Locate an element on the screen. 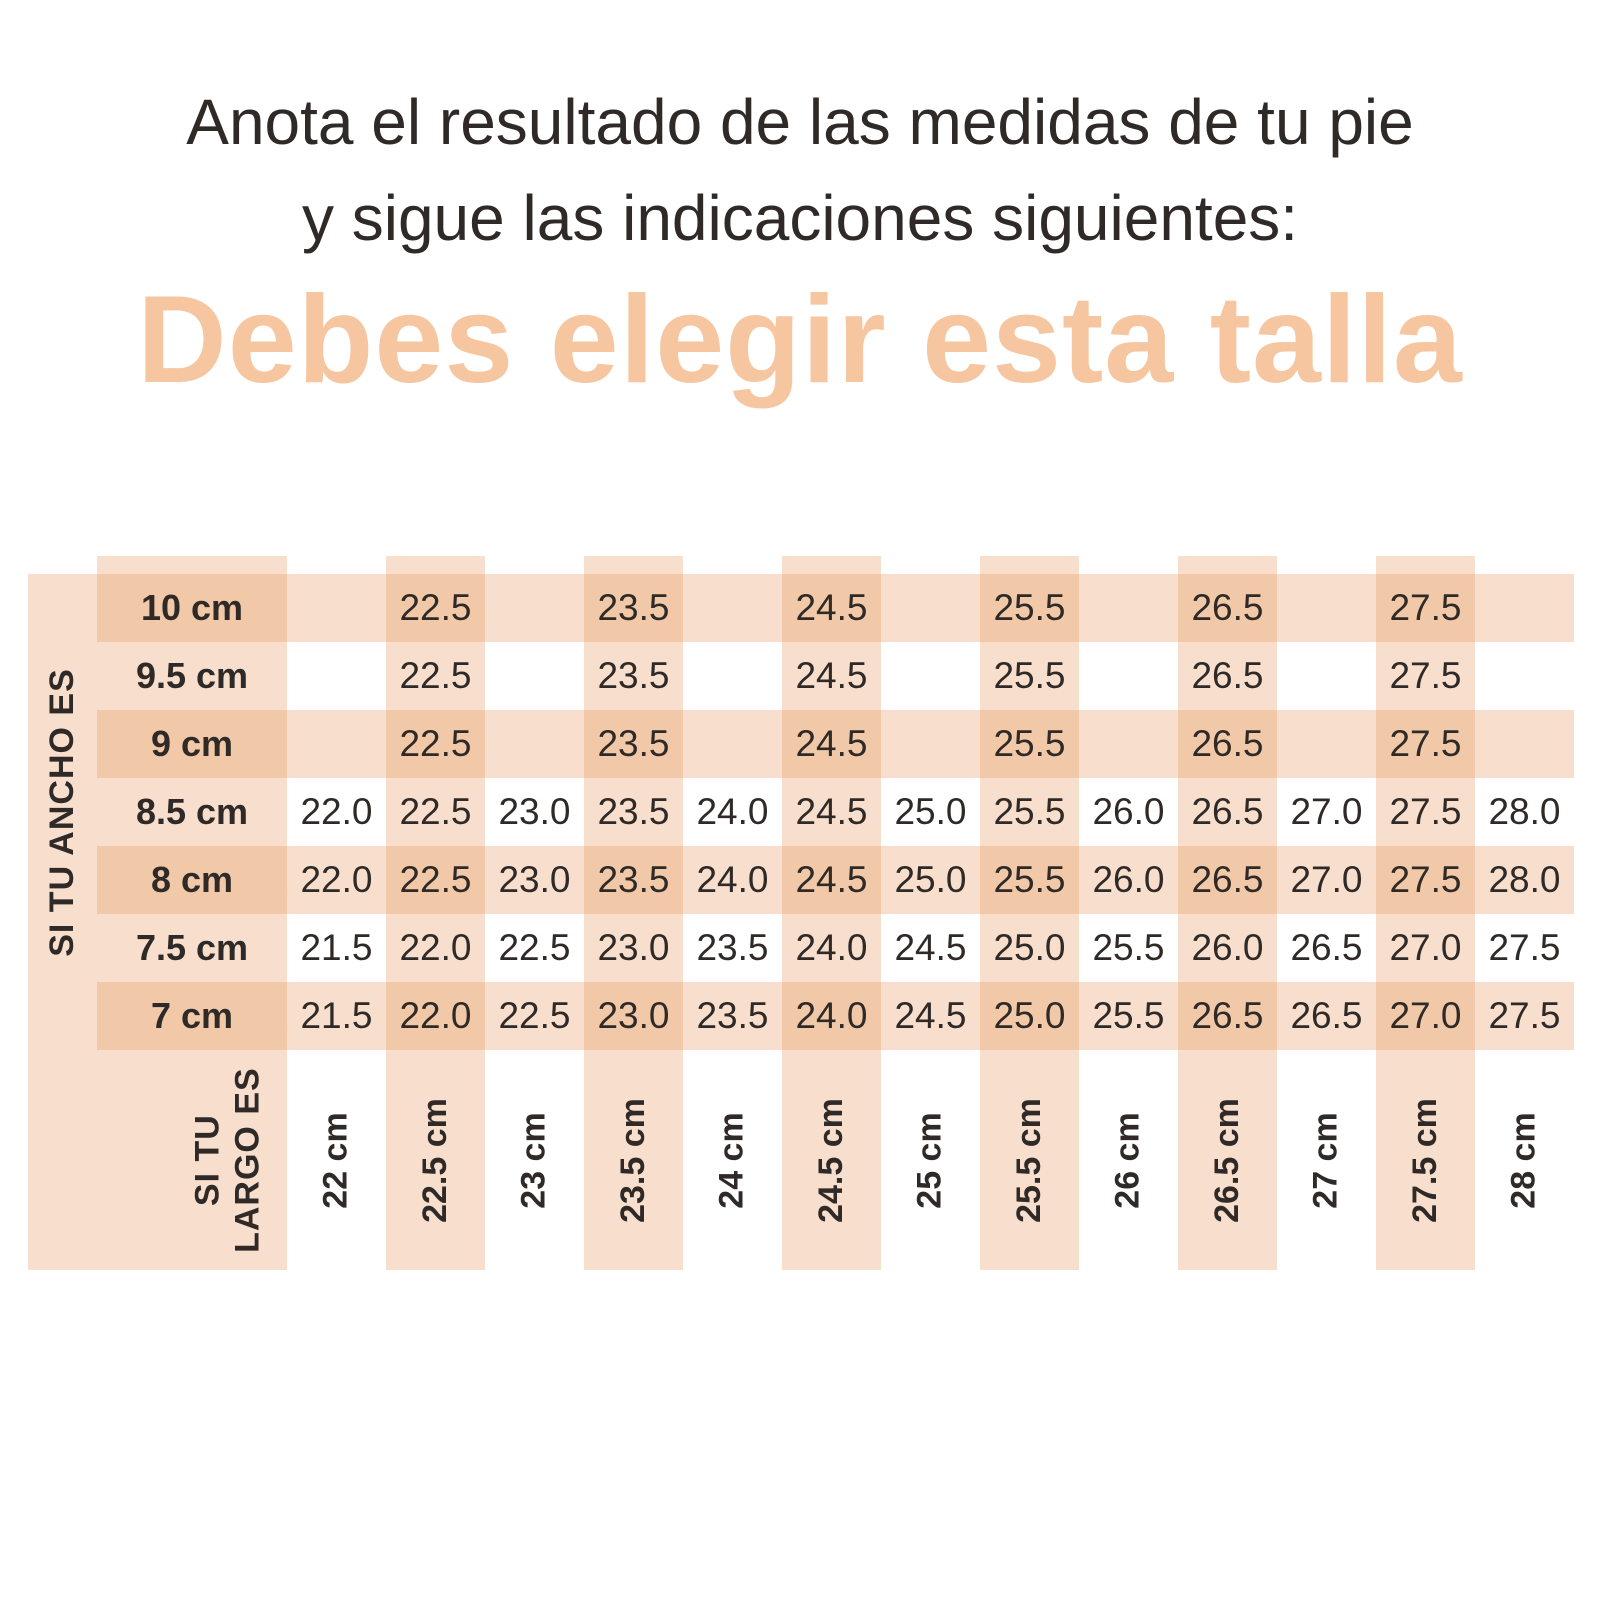 Image resolution: width=1600 pixels, height=1600 pixels. column-label: 23 cm is located at coordinates (534, 1160).